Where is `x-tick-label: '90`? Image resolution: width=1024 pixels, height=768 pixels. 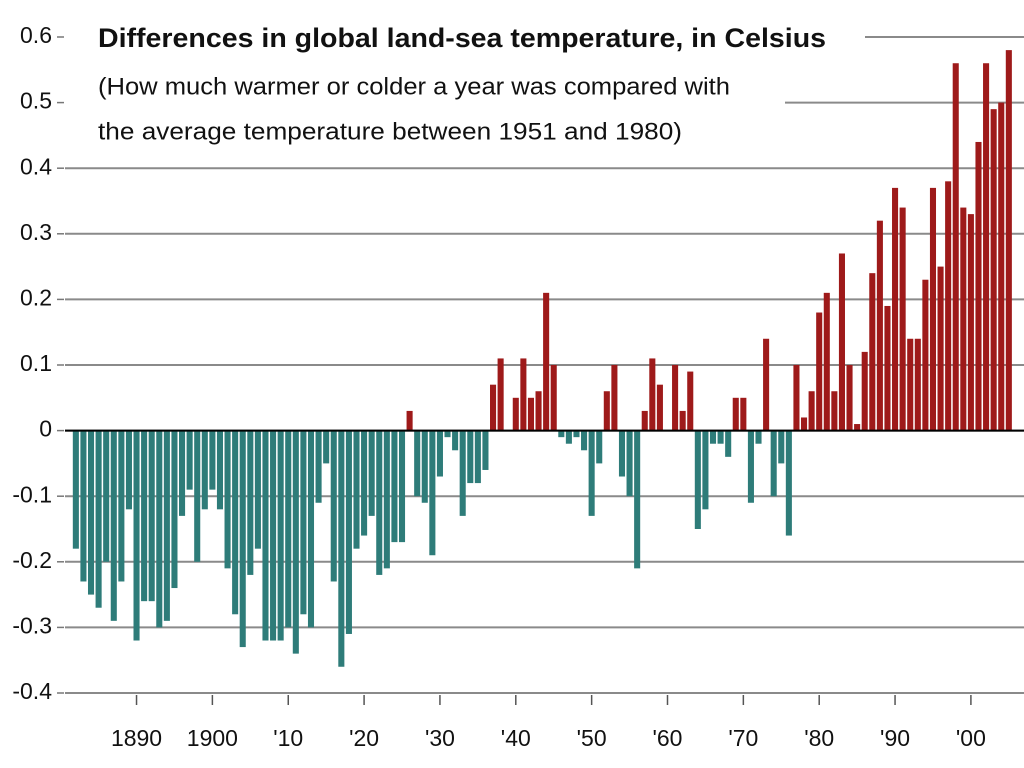 x-tick-label: '90 is located at coordinates (895, 738).